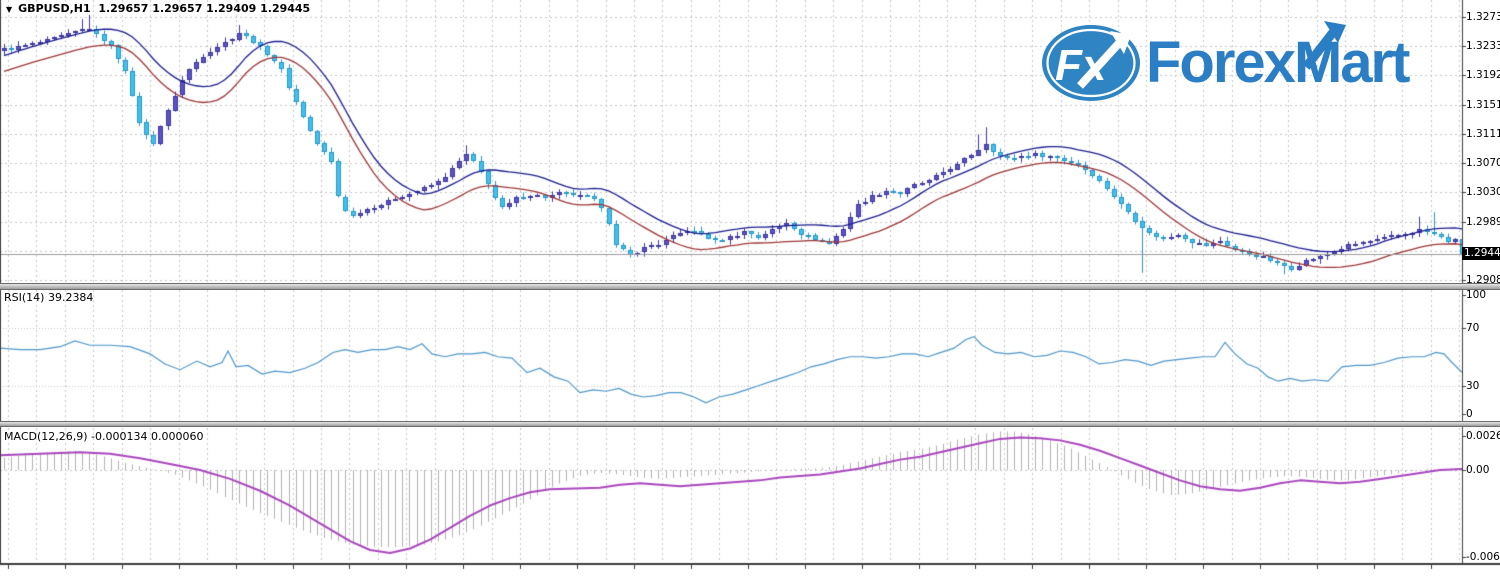 Image resolution: width=1500 pixels, height=585 pixels. I want to click on rsi-axis-label: 100, so click(1476, 295).